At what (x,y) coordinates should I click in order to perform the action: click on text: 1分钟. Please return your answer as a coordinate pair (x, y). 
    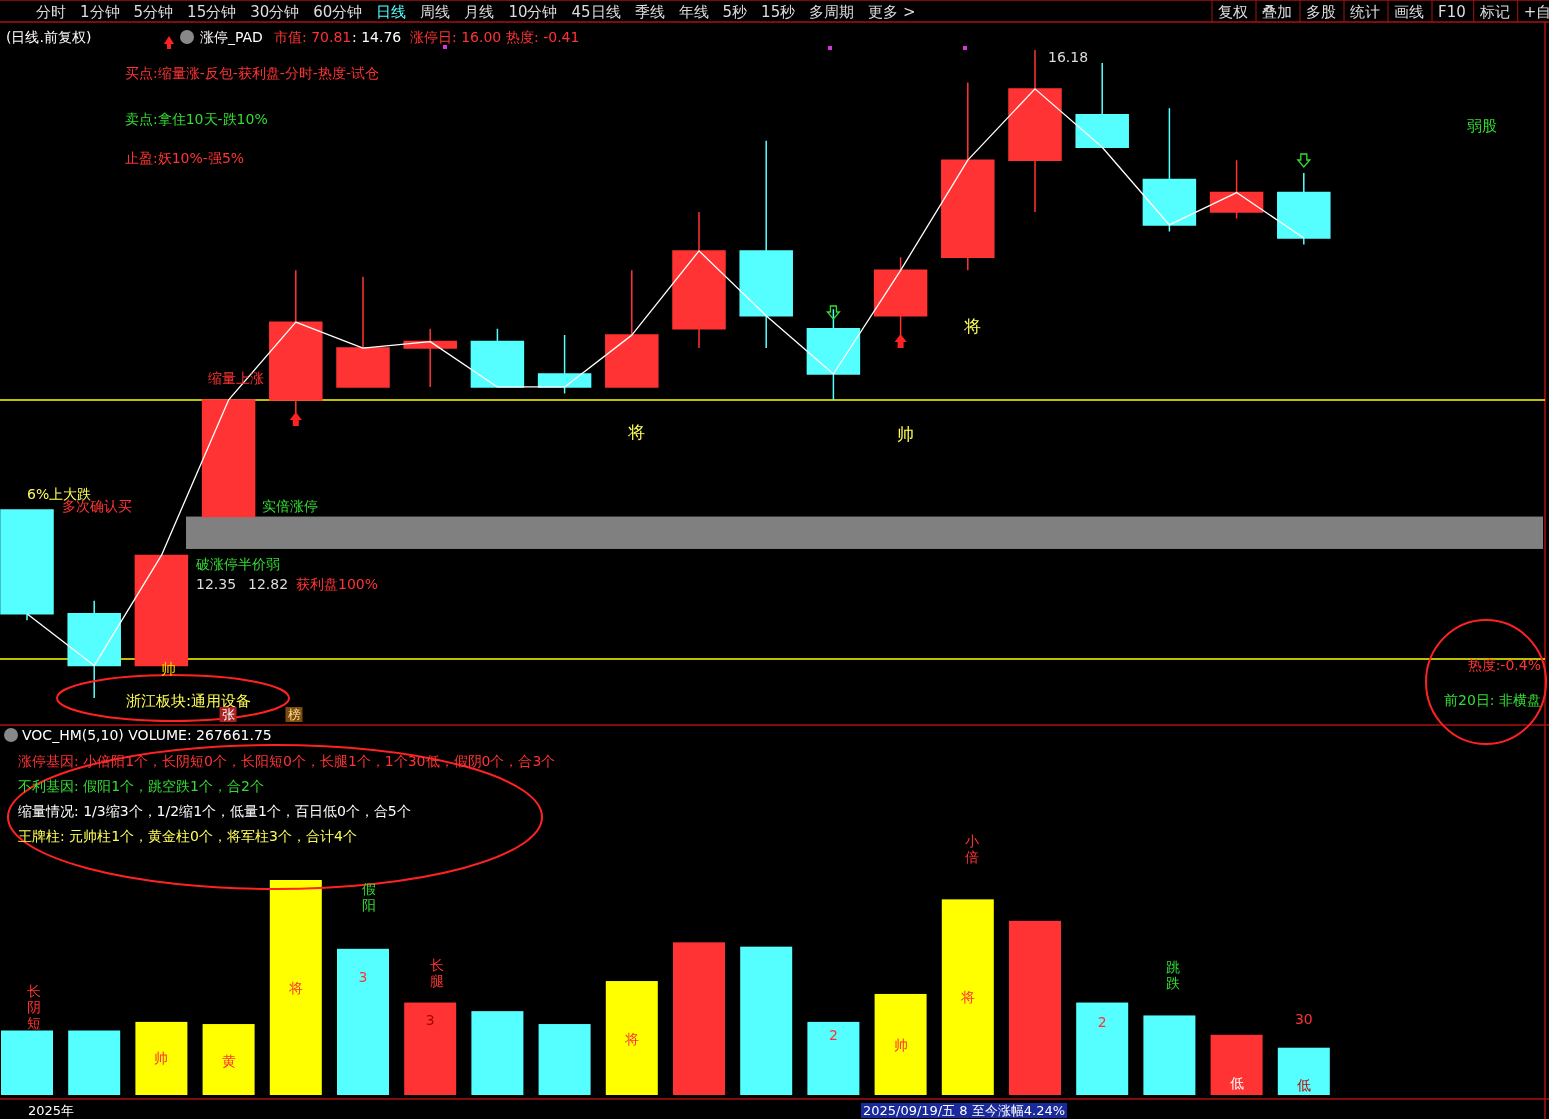
    Looking at the image, I should click on (100, 12).